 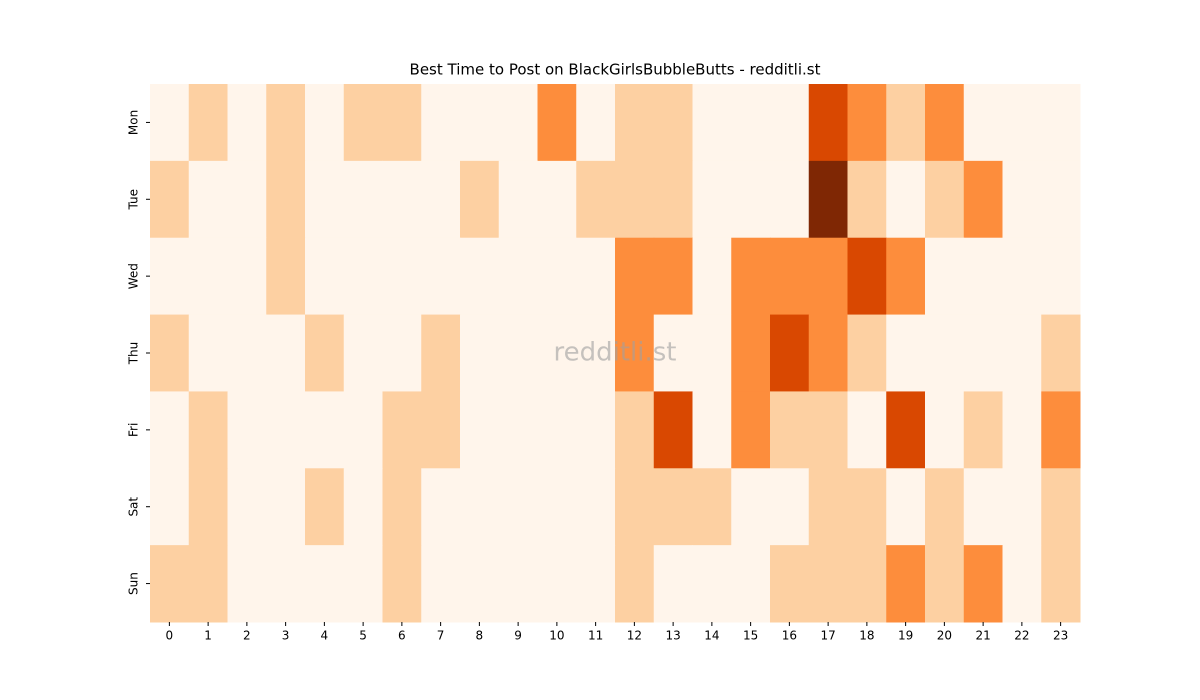 What do you see at coordinates (134, 276) in the screenshot?
I see `y-tick-label: Wed` at bounding box center [134, 276].